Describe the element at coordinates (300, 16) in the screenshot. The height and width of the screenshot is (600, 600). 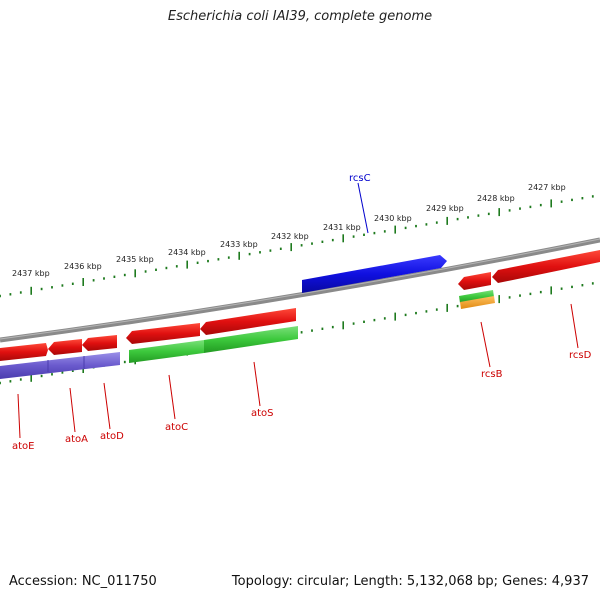
I see `map-title: Escherichia coli IAI39, complete genome` at that location.